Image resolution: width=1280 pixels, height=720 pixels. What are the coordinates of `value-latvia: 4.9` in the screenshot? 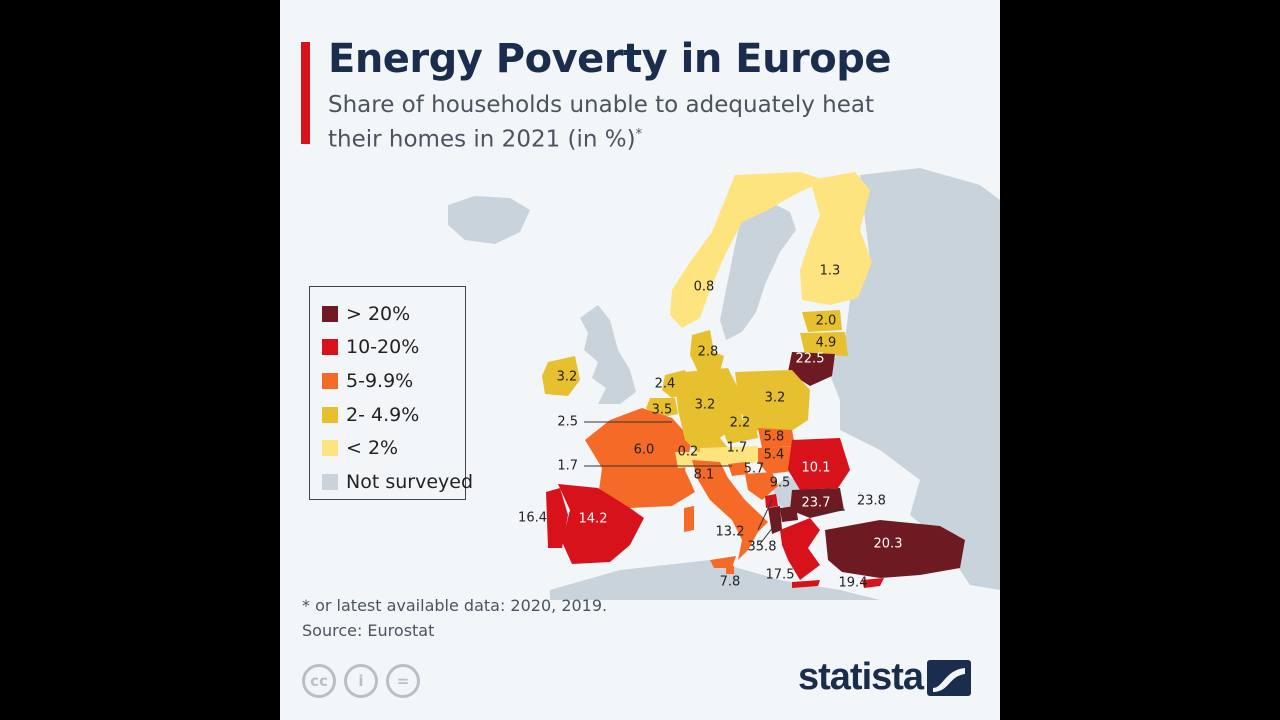 It's located at (826, 343).